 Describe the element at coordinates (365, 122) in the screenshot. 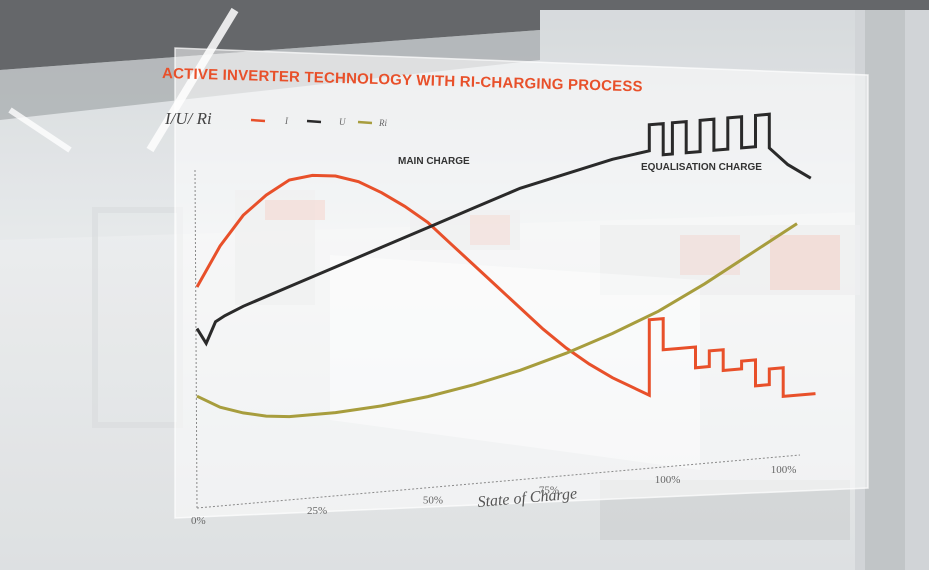

I see `legend-swatch-ri` at that location.